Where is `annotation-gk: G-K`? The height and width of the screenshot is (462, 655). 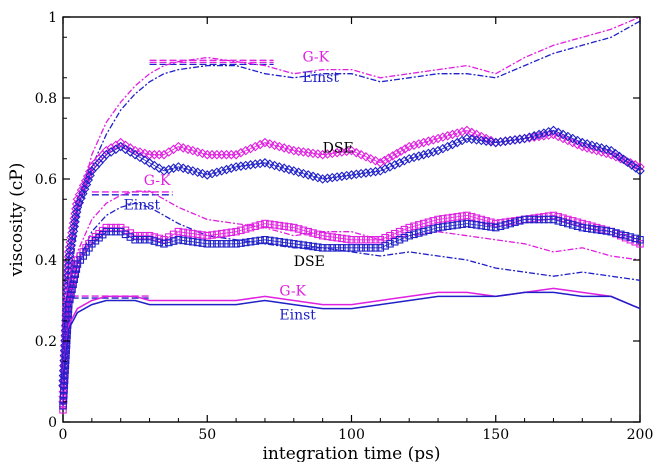
annotation-gk: G-K is located at coordinates (292, 292).